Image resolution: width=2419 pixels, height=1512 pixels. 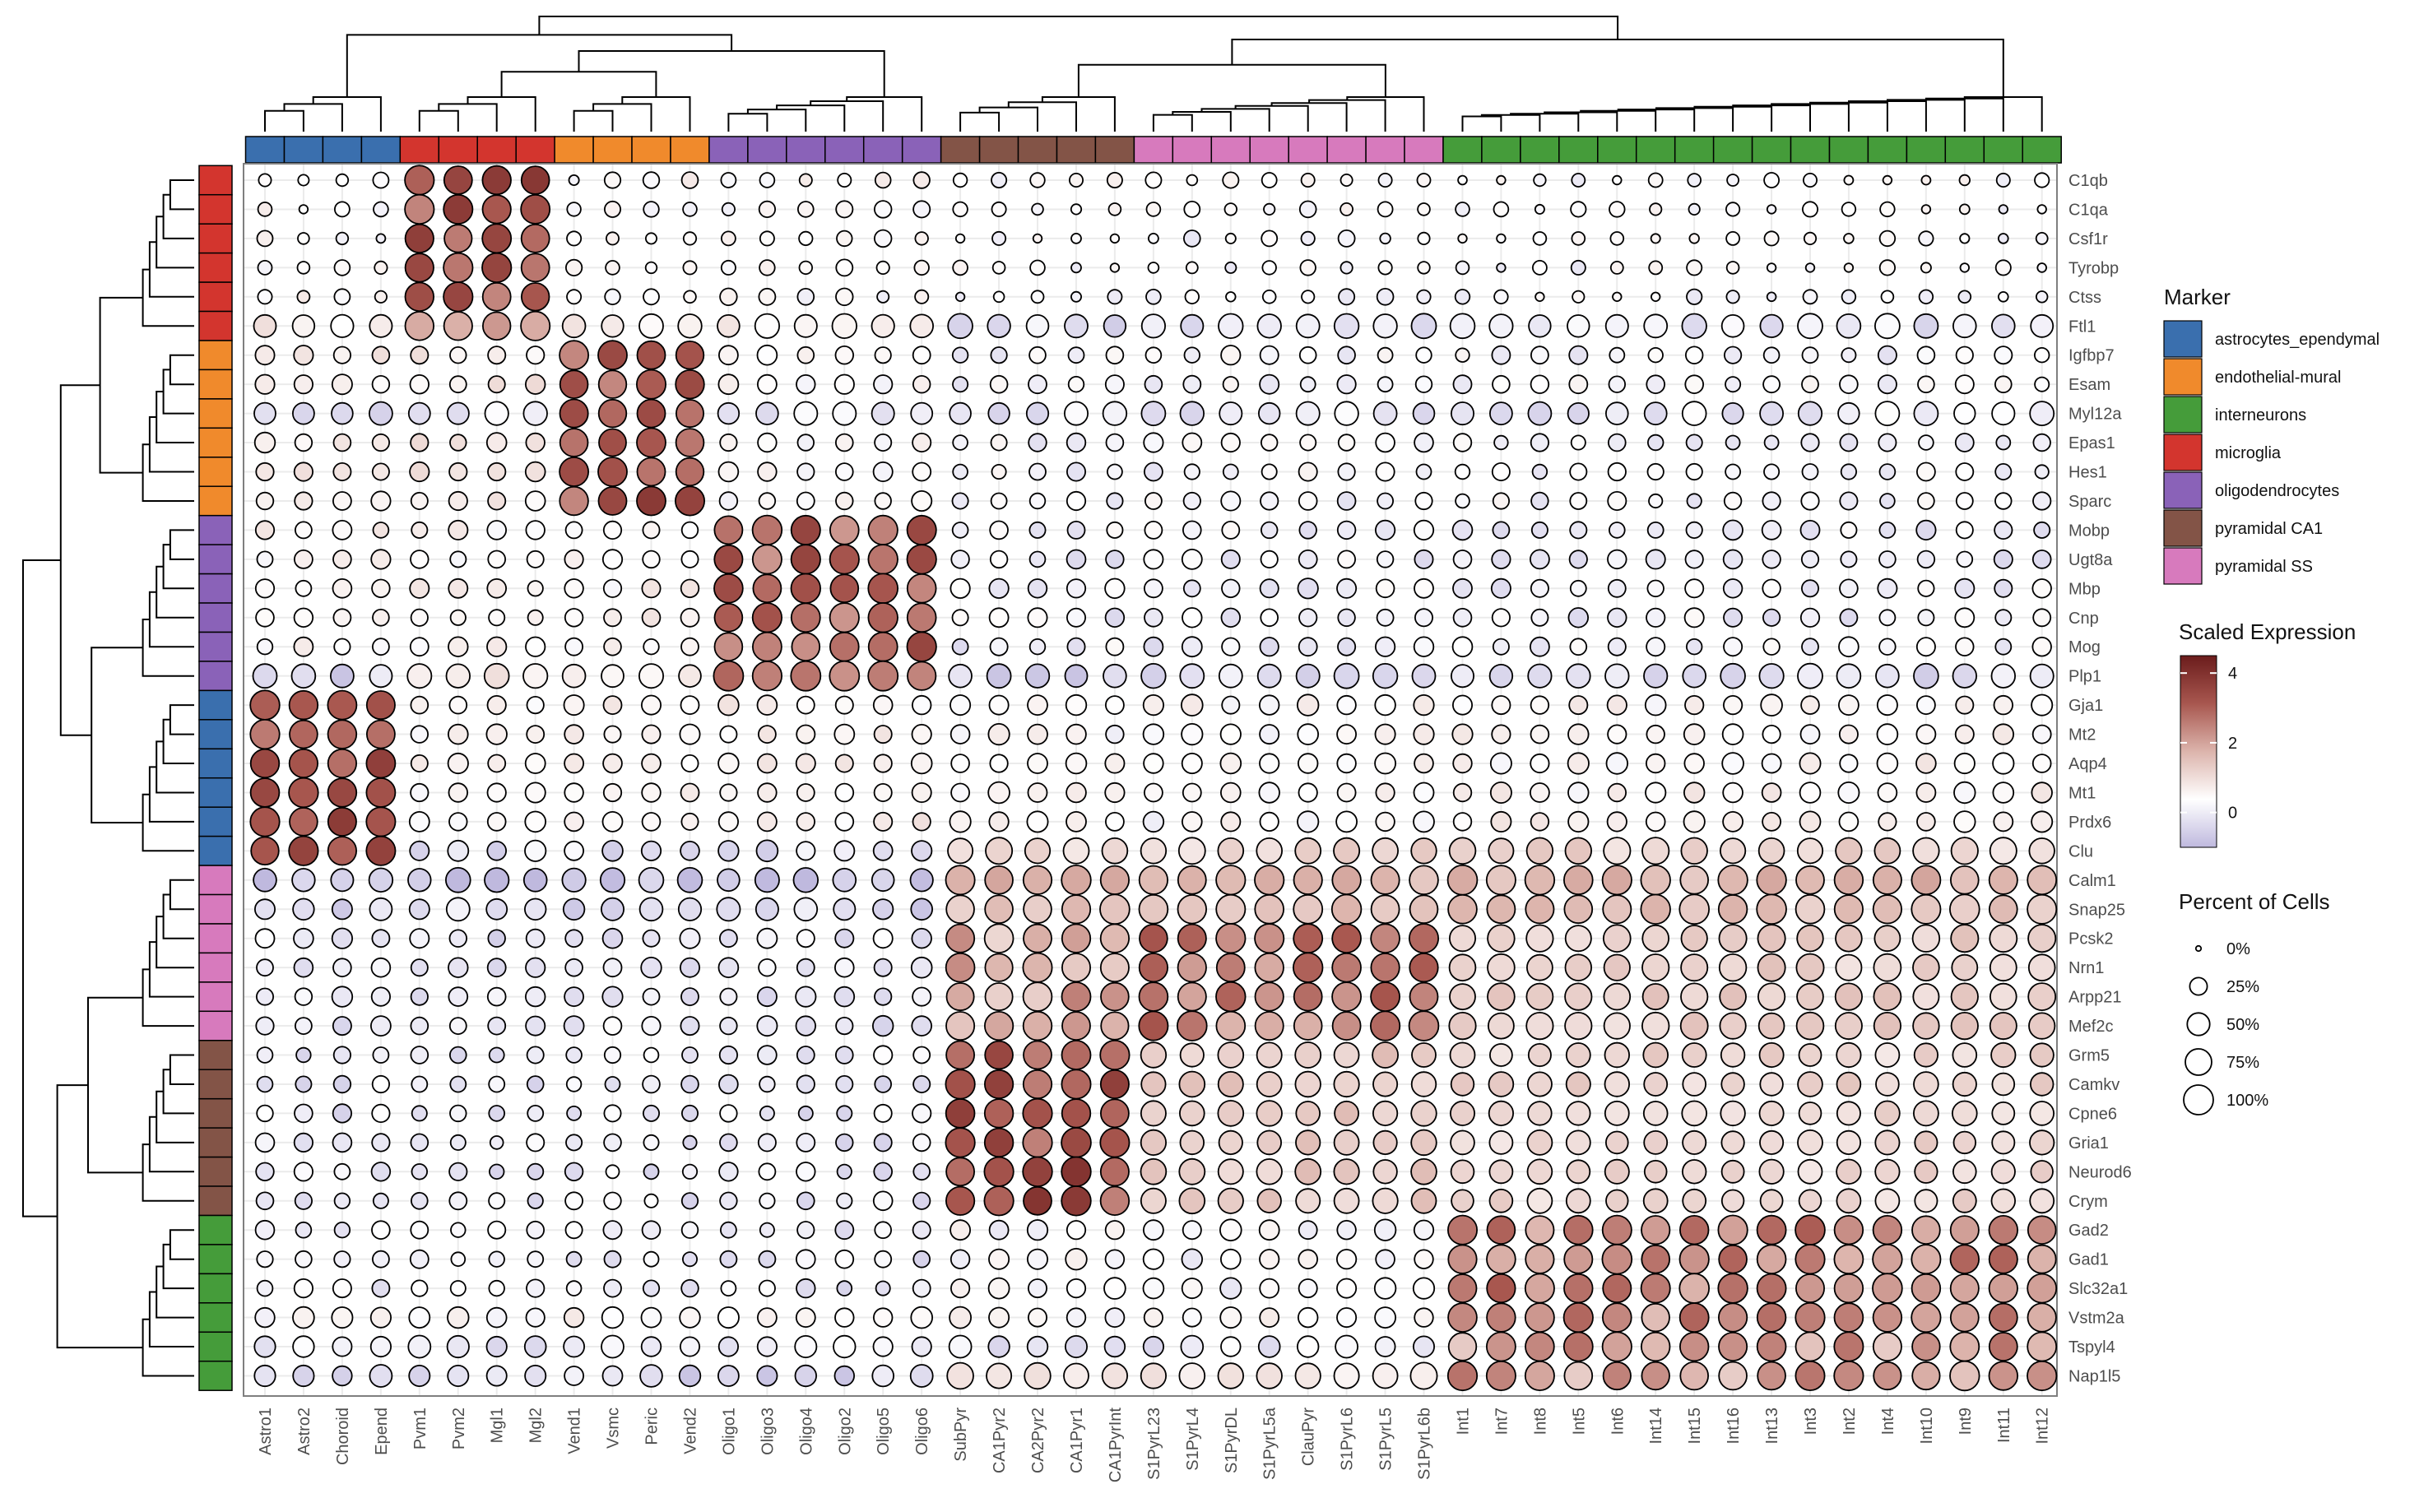 What do you see at coordinates (2096, 1319) in the screenshot?
I see `row-tick-label: Vstm2a` at bounding box center [2096, 1319].